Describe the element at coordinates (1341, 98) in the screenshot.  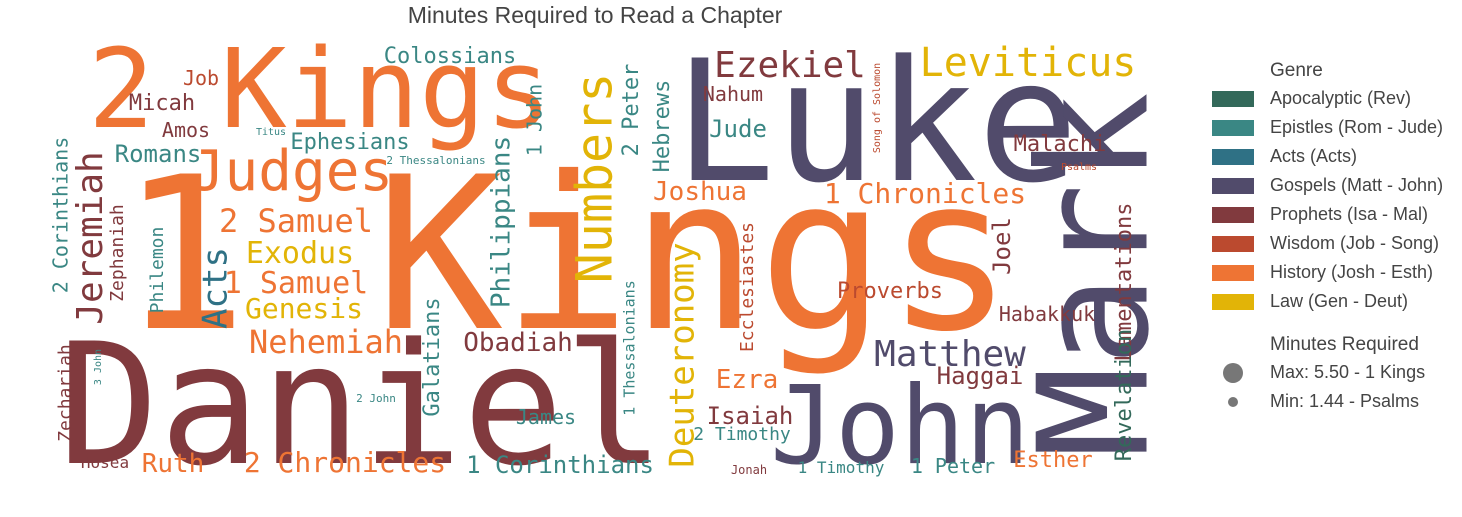
I see `legend-label: Apocalyptic (Rev)` at that location.